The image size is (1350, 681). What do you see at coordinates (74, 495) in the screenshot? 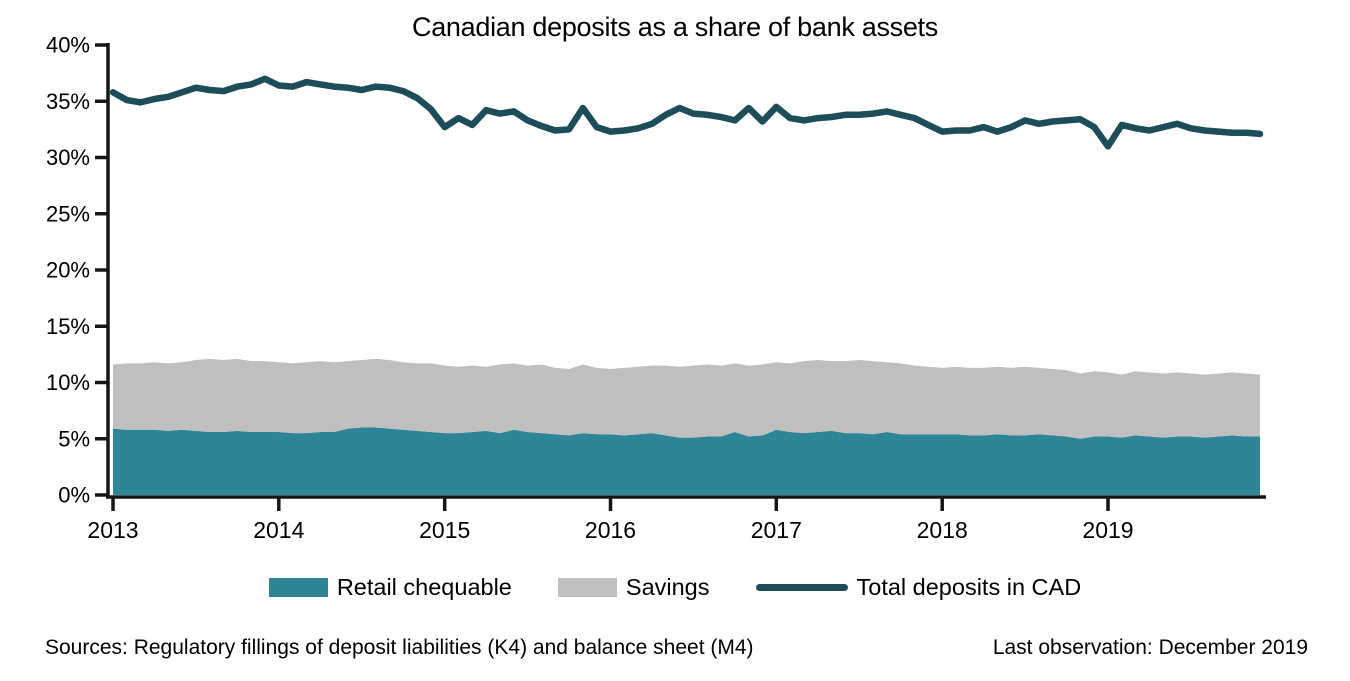
I see `y-tick-label: 0%` at bounding box center [74, 495].